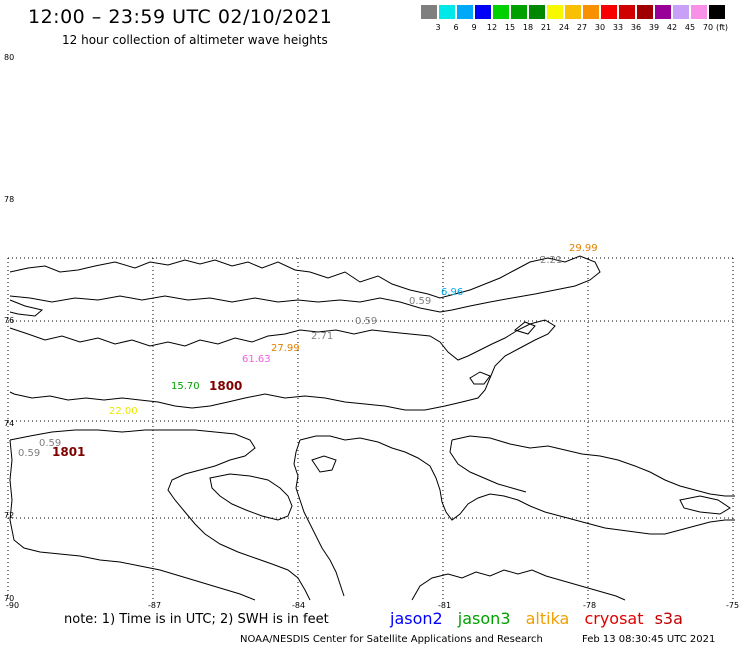 This screenshot has height=650, width=740. Describe the element at coordinates (9, 328) in the screenshot. I see `lat-labels: 80 78 76 74 72 70` at that location.